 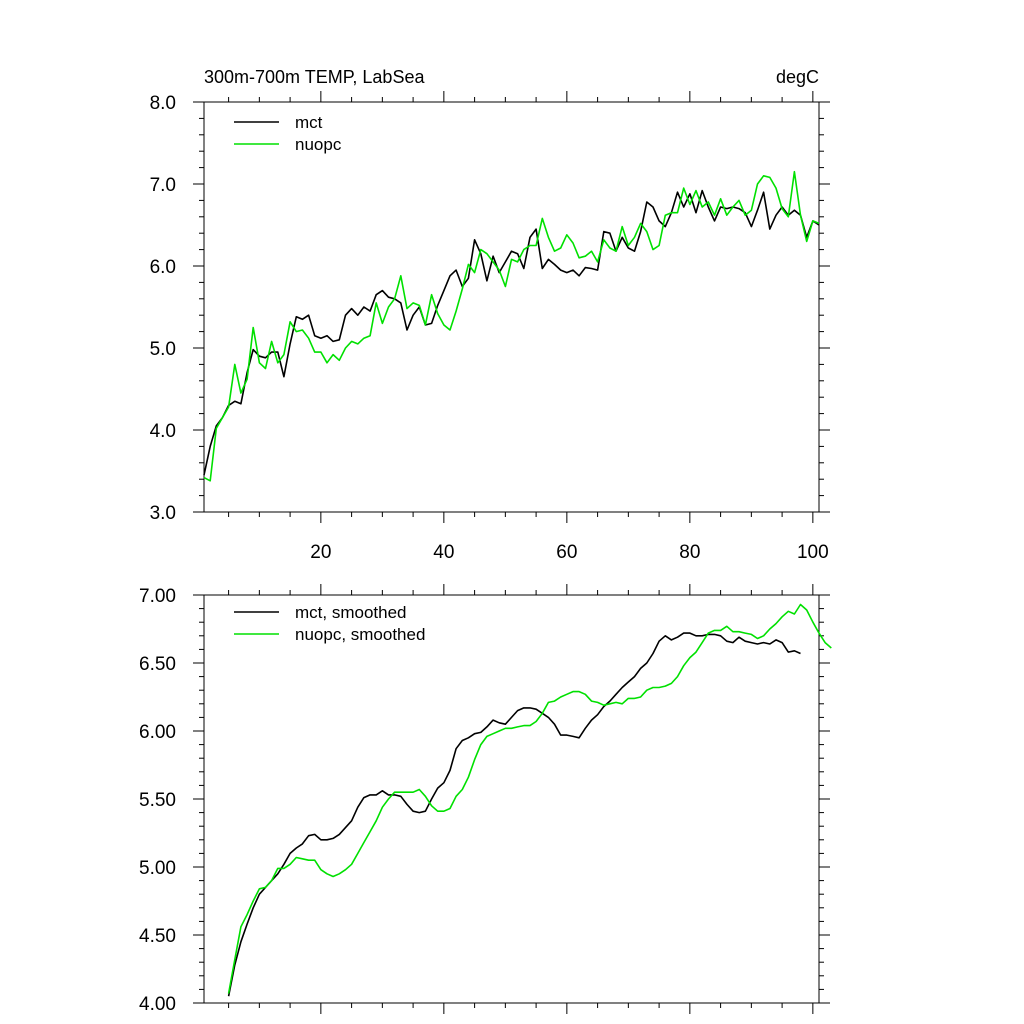 What do you see at coordinates (309, 122) in the screenshot?
I see `legend-label: mct` at bounding box center [309, 122].